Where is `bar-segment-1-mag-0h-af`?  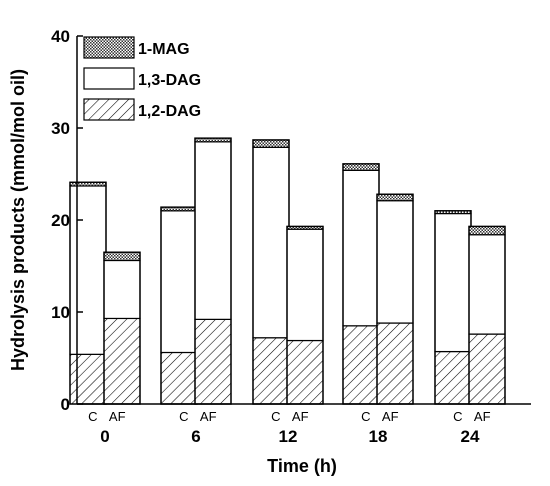 bar-segment-1-mag-0h-af is located at coordinates (122, 256).